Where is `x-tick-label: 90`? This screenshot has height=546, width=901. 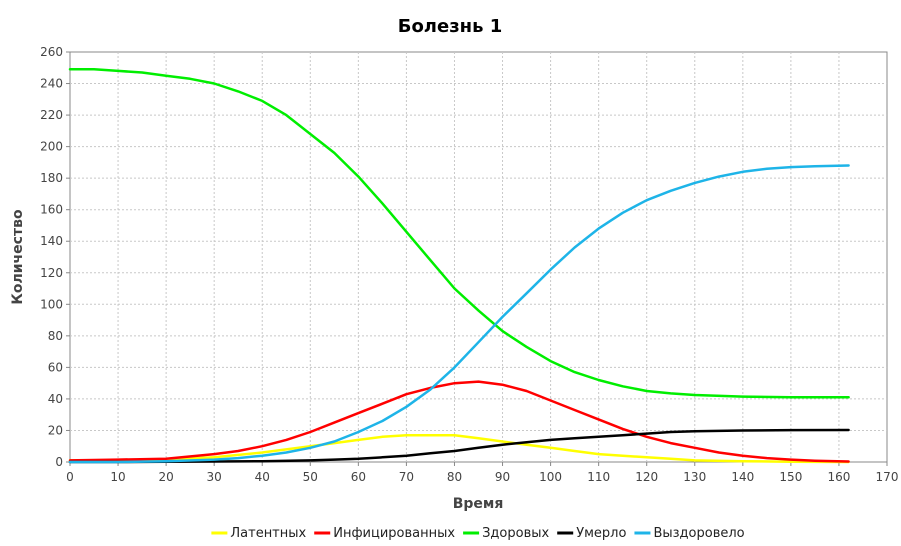 x-tick-label: 90 is located at coordinates (502, 477).